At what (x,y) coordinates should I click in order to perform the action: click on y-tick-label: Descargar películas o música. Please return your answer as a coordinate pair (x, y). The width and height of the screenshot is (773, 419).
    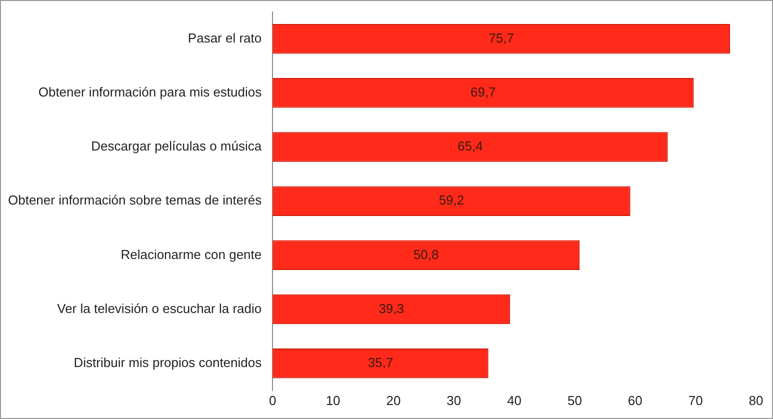
    Looking at the image, I should click on (176, 146).